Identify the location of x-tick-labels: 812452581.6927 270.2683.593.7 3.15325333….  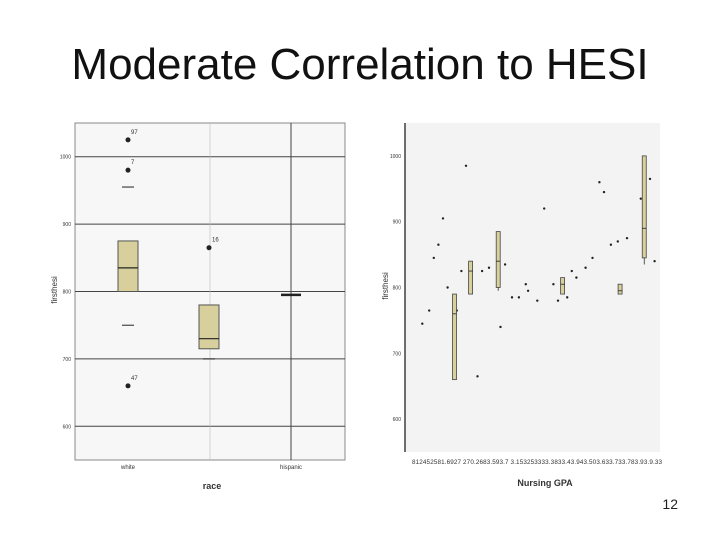
(537, 462).